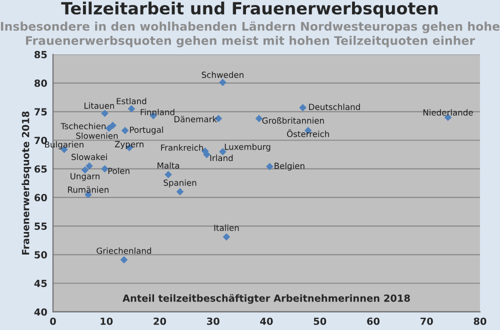 Image resolution: width=500 pixels, height=330 pixels. What do you see at coordinates (106, 321) in the screenshot?
I see `x-tick-label: 10` at bounding box center [106, 321].